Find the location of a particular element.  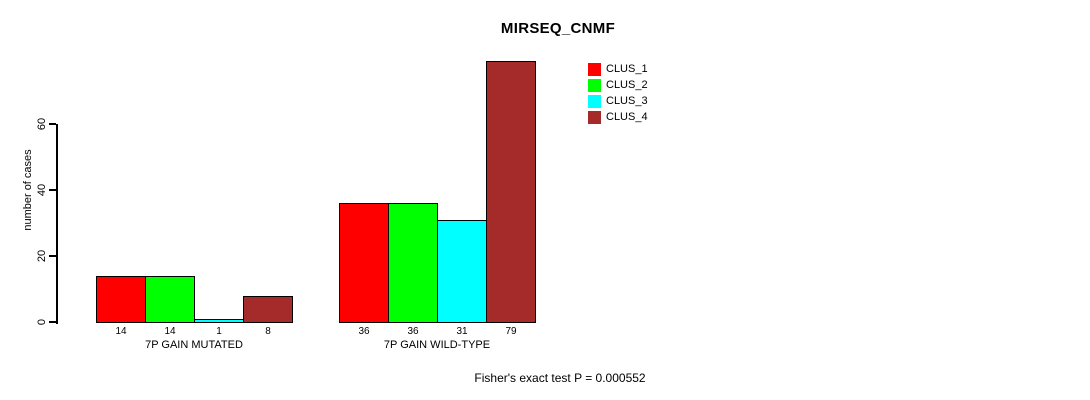

group-label: 7P GAIN WILD-TYPE is located at coordinates (437, 345).